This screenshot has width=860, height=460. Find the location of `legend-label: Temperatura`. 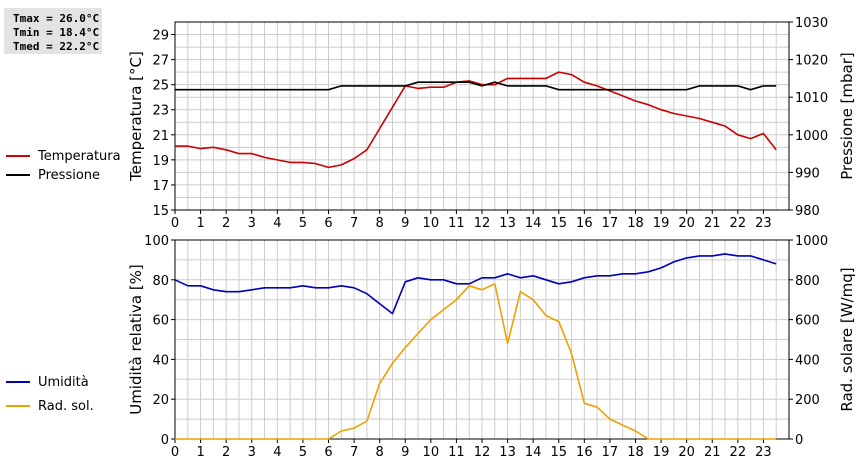

legend-label: Temperatura is located at coordinates (79, 156).